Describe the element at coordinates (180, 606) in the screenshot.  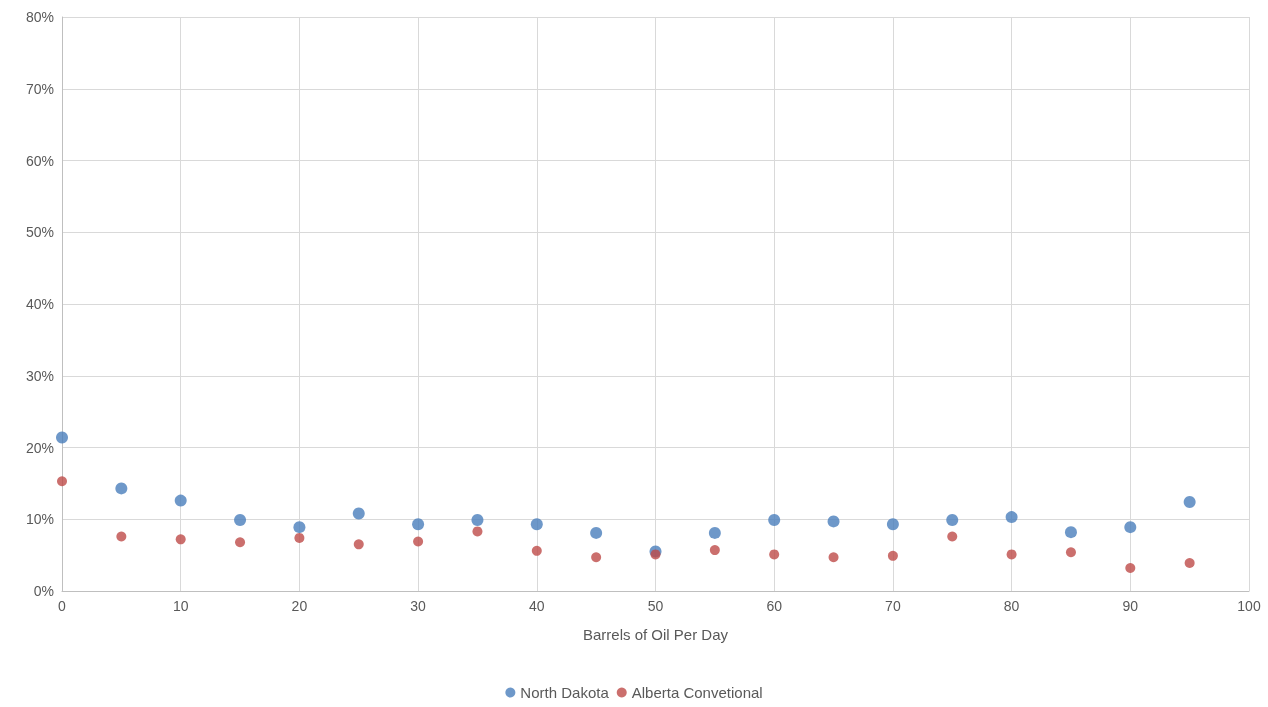
I see `x-tick-label: 10` at that location.